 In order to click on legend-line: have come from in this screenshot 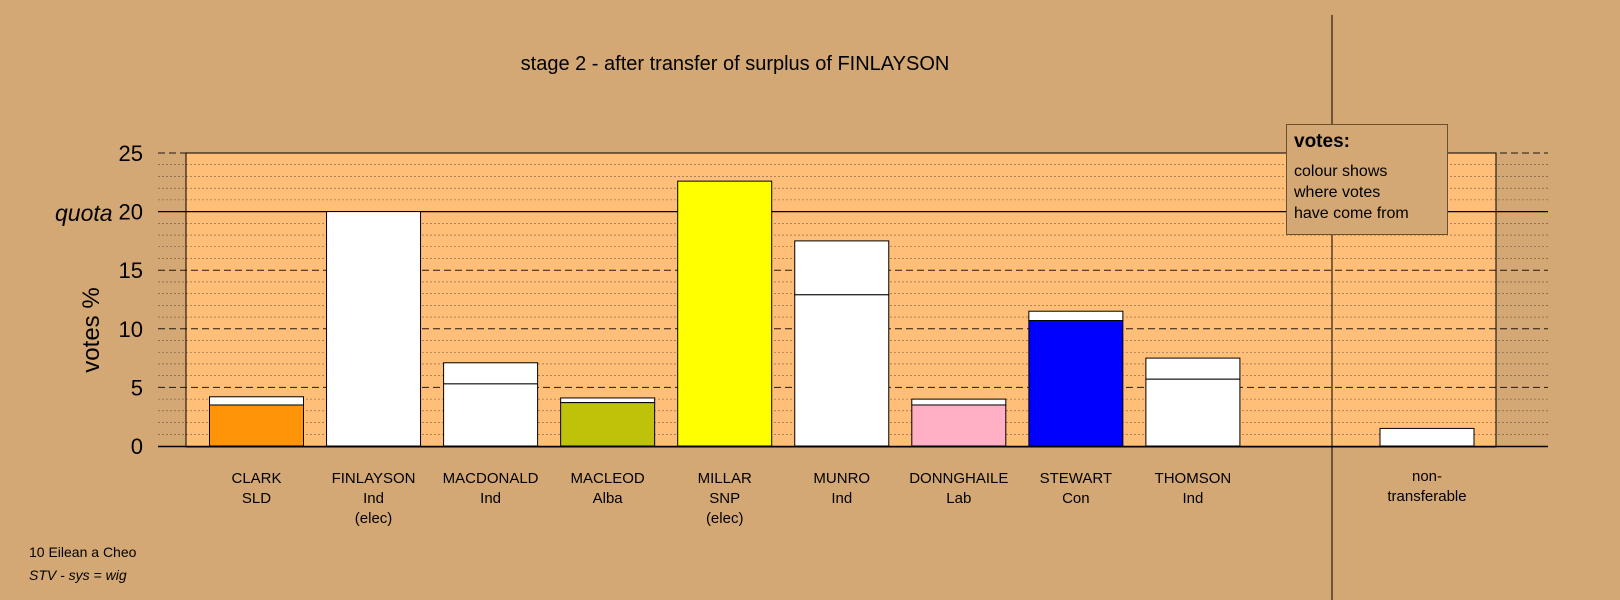, I will do `click(1351, 213)`.